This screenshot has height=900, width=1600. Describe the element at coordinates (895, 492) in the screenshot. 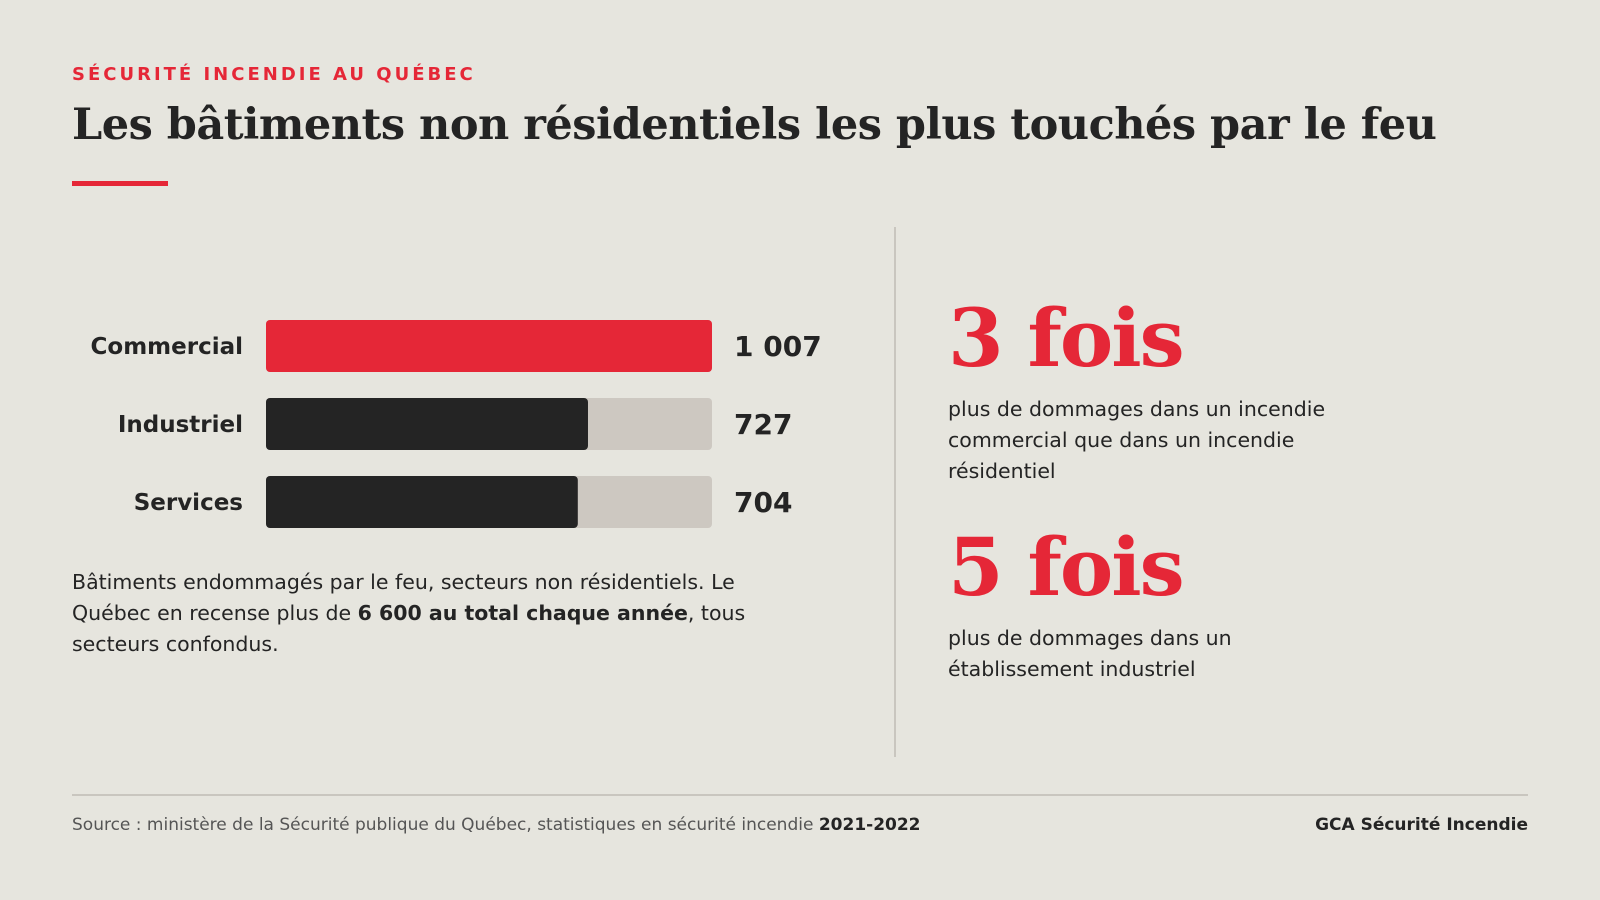

I see `vertical-divider` at that location.